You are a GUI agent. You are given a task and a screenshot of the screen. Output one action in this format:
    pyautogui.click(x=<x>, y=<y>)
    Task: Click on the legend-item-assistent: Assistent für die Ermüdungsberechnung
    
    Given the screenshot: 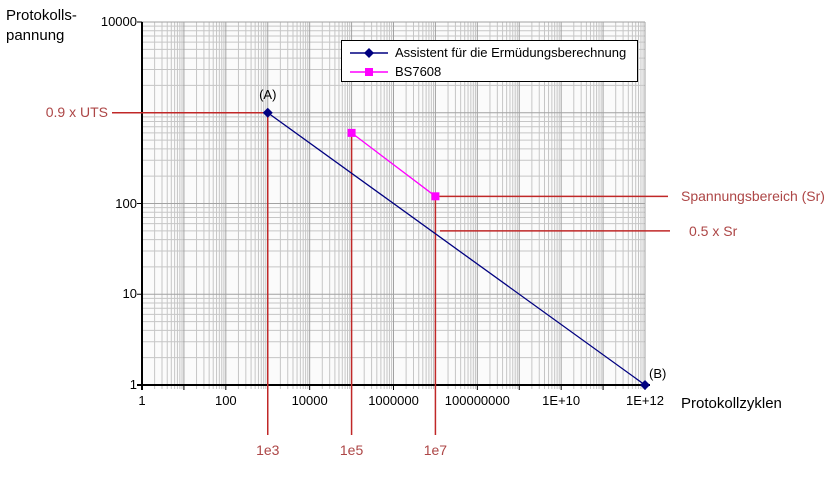 What is the action you would take?
    pyautogui.click(x=492, y=52)
    